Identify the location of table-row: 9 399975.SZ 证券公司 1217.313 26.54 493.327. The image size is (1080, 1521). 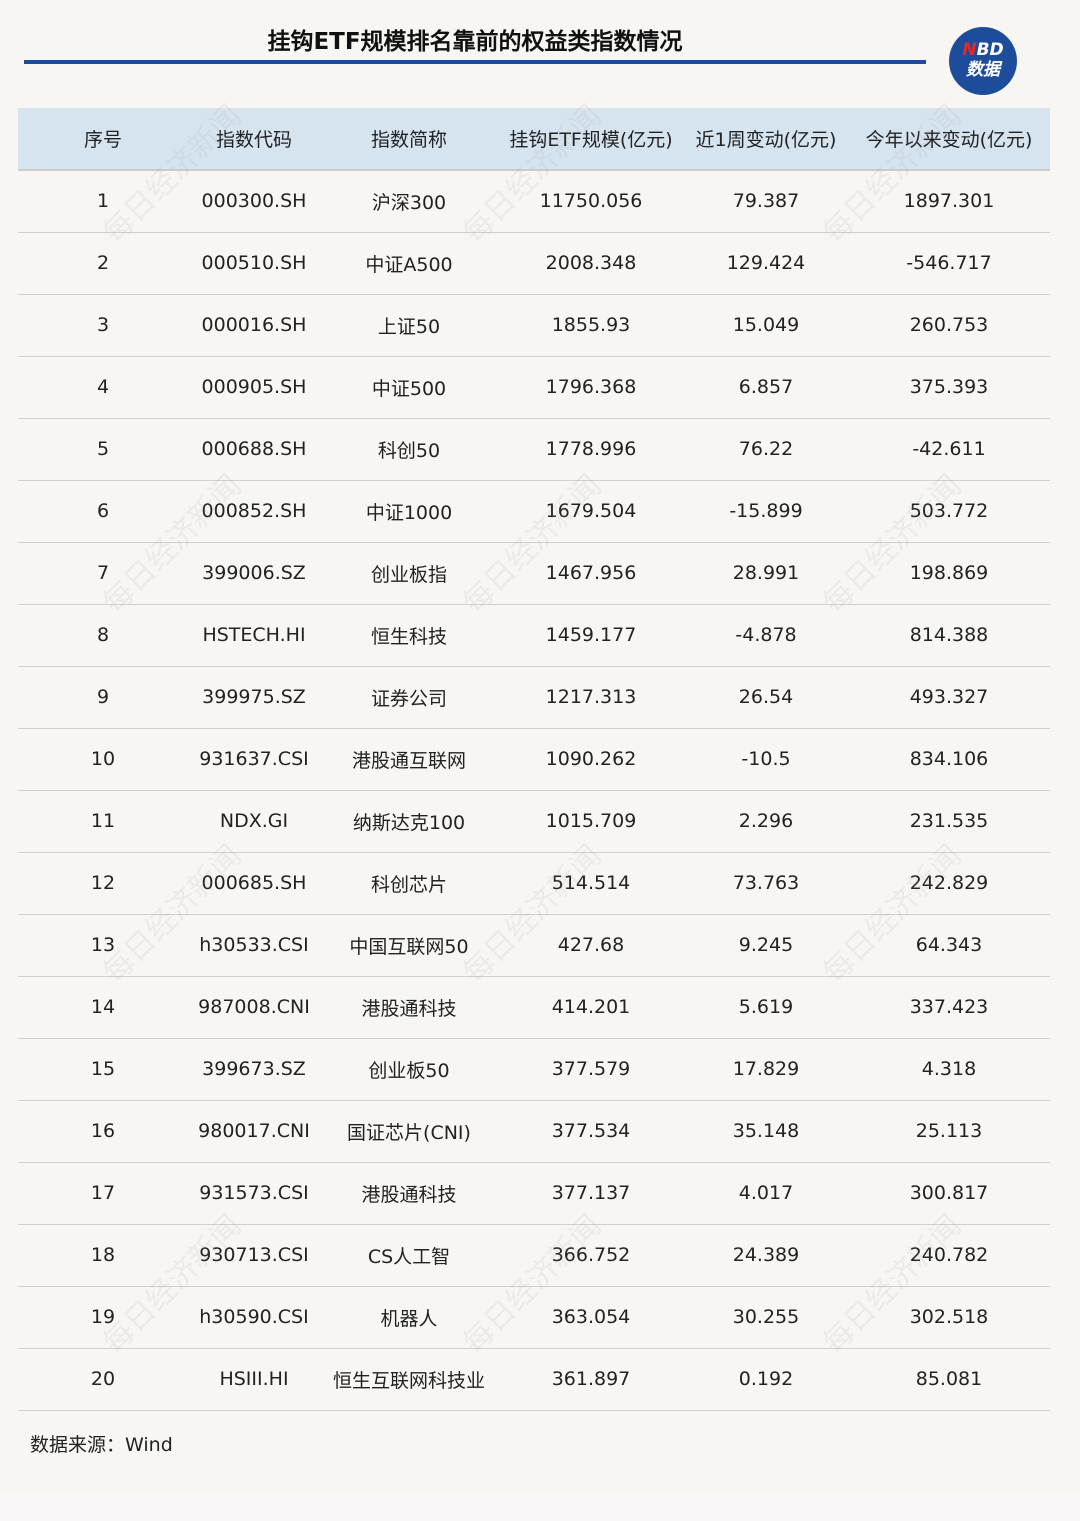
(534, 697).